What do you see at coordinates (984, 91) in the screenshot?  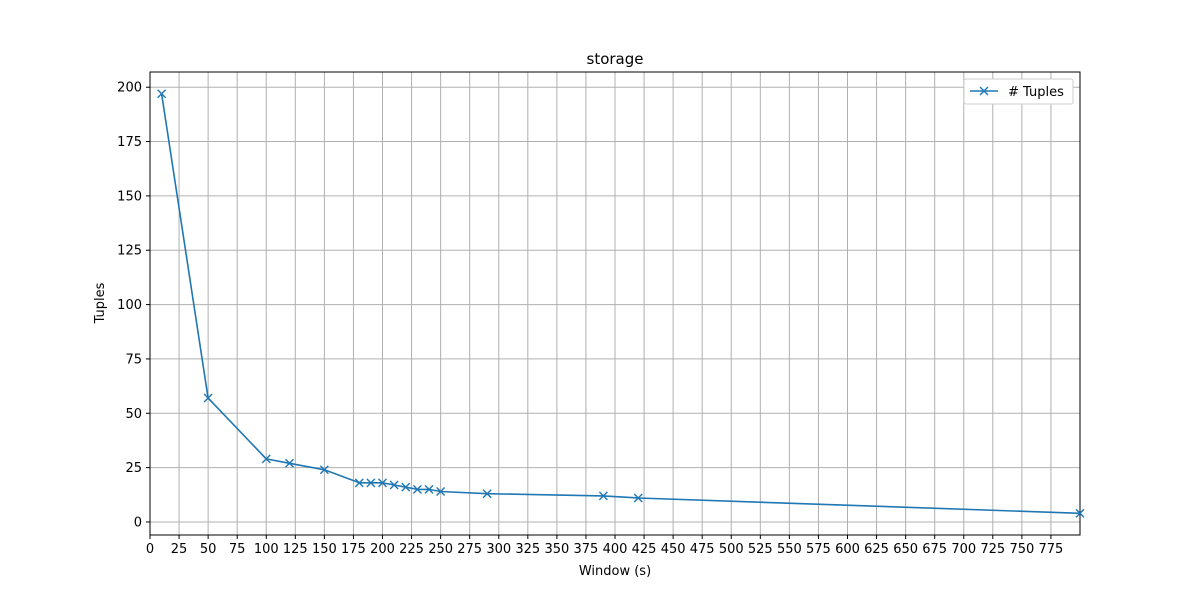 I see `legend-marker` at bounding box center [984, 91].